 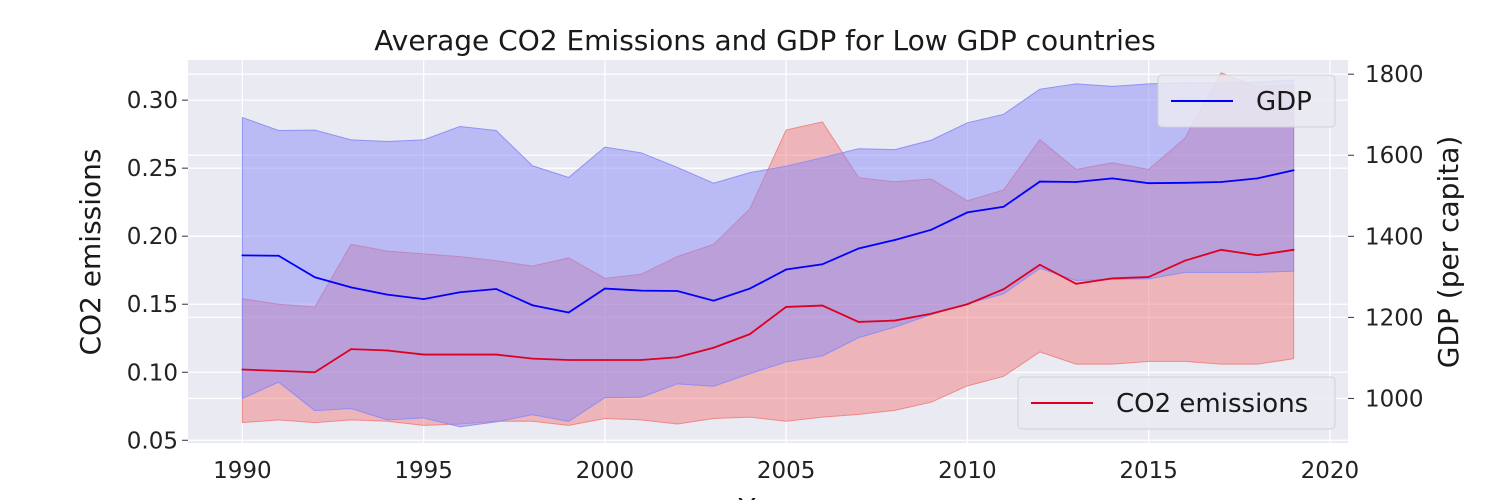 I want to click on y-tick-label-left: 0.15, so click(x=152, y=305).